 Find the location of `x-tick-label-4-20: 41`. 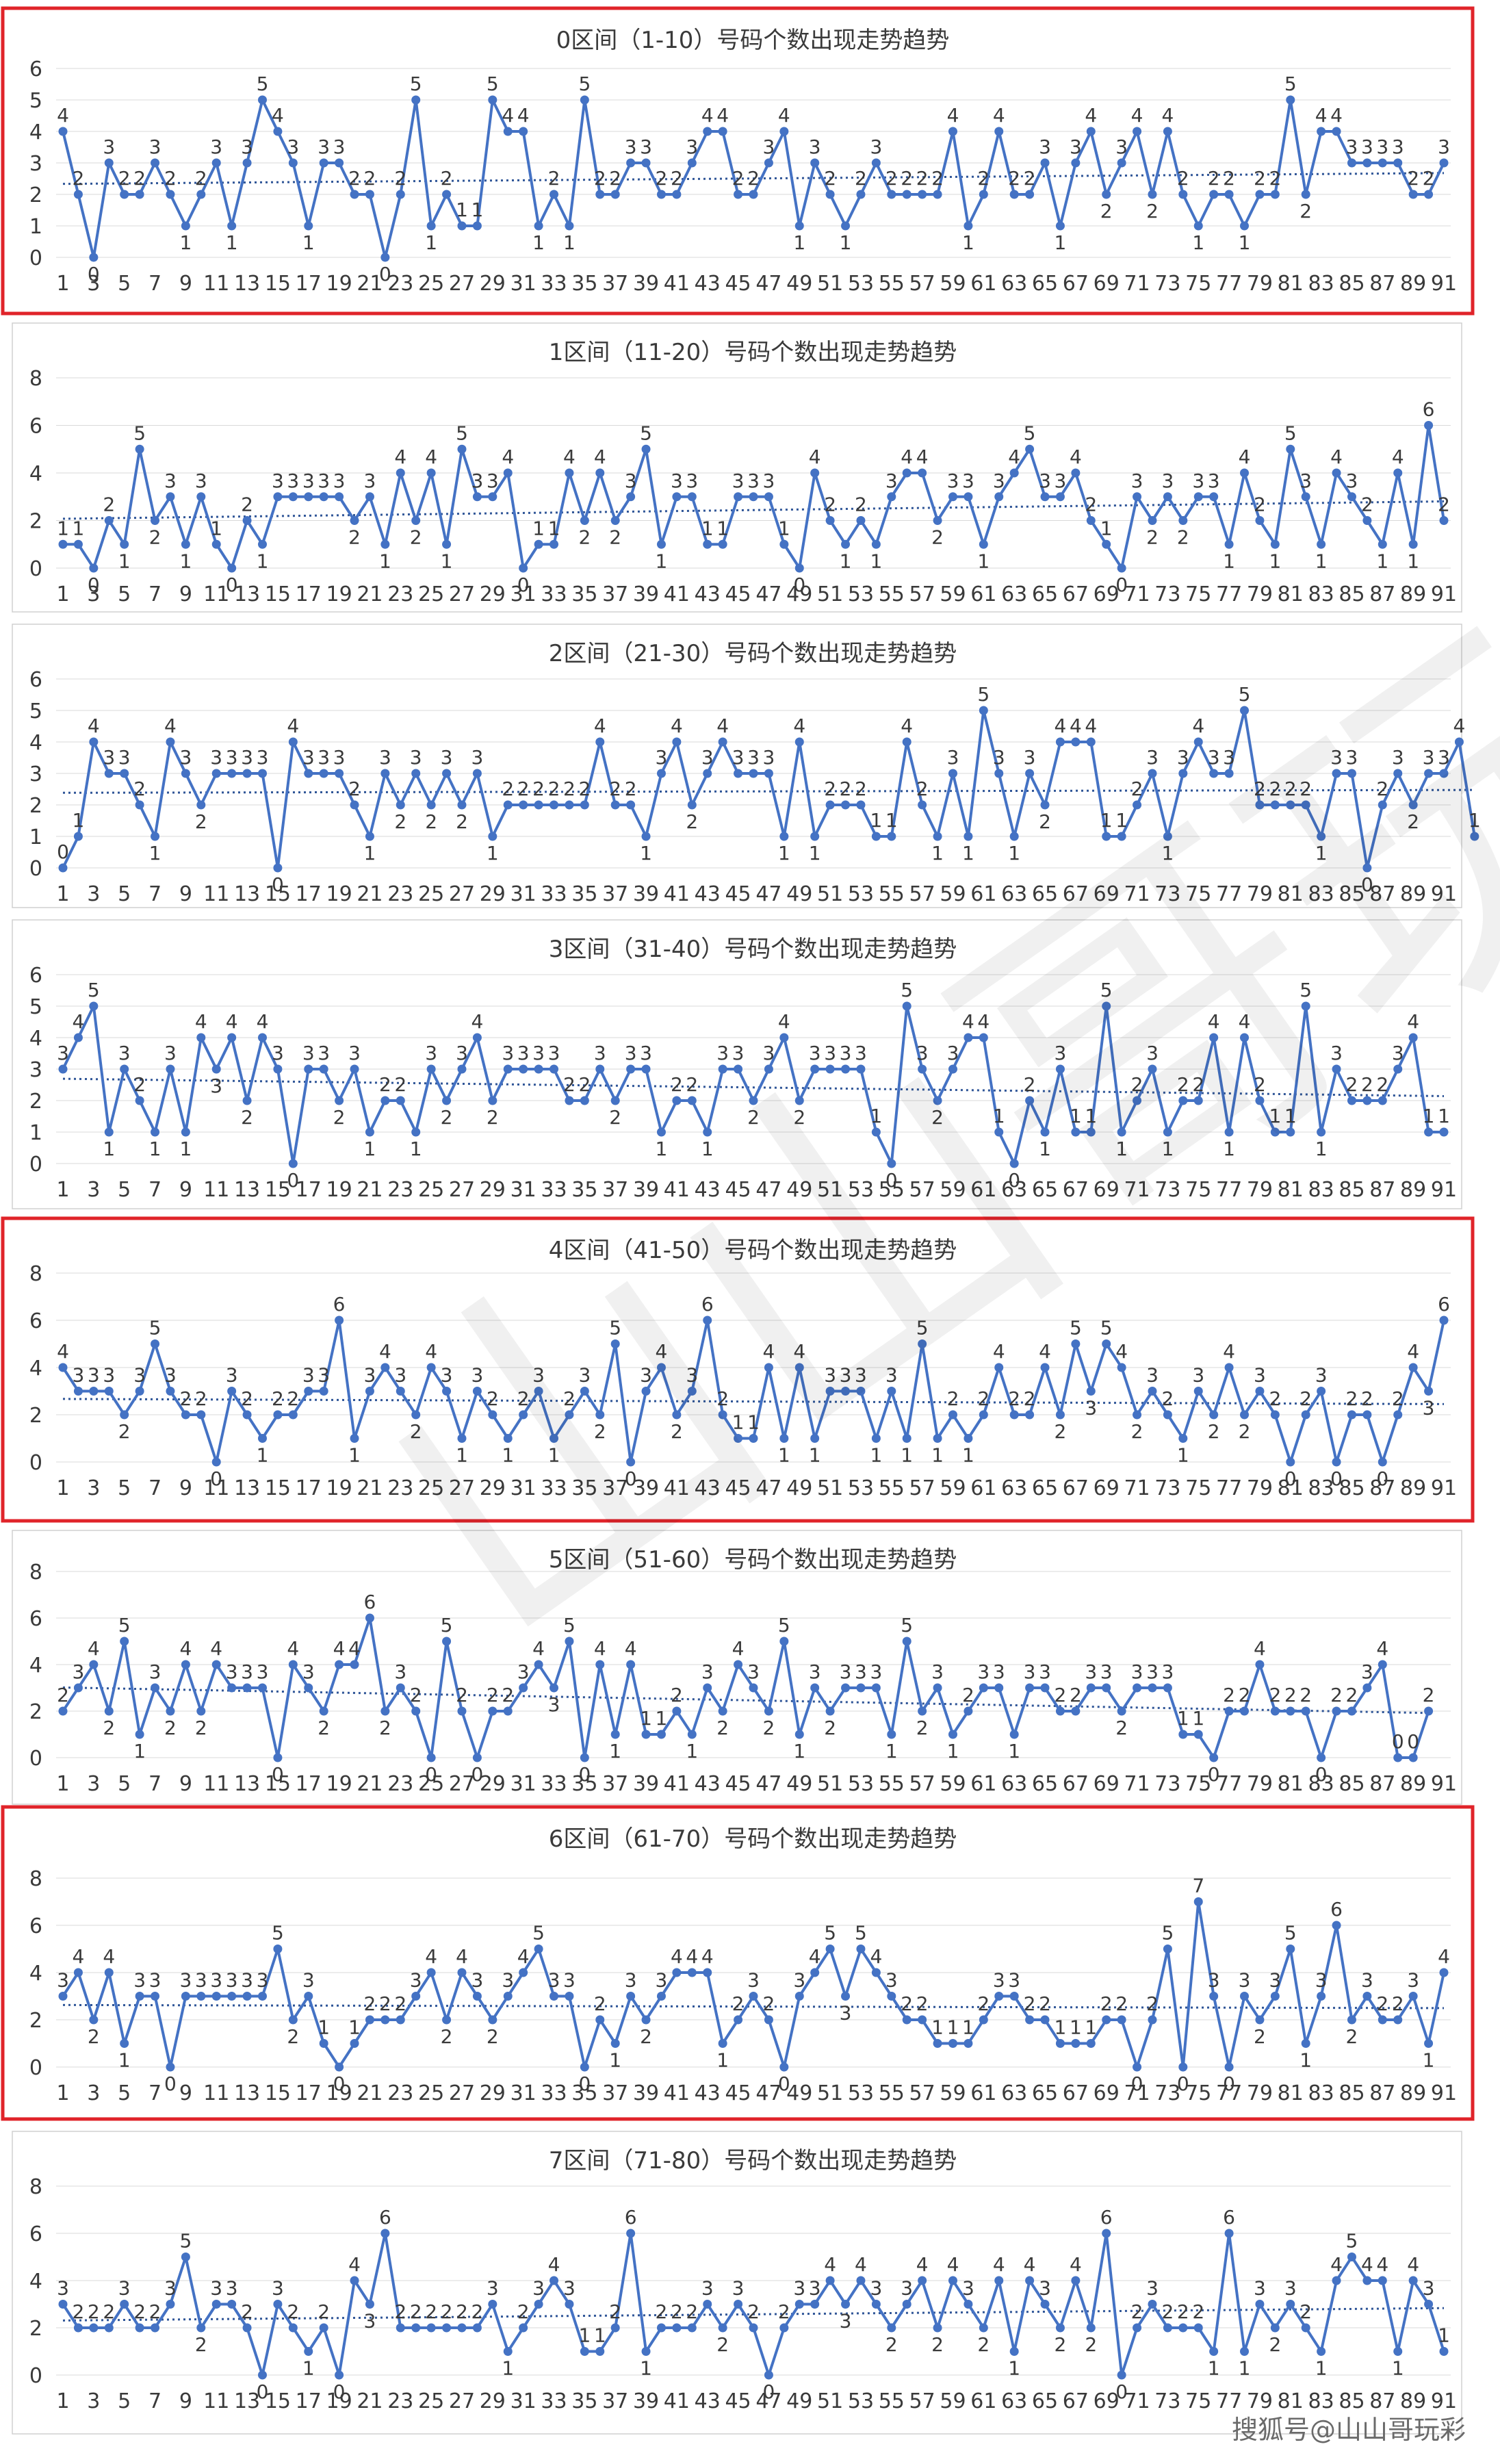

x-tick-label-4-20: 41 is located at coordinates (677, 1488).